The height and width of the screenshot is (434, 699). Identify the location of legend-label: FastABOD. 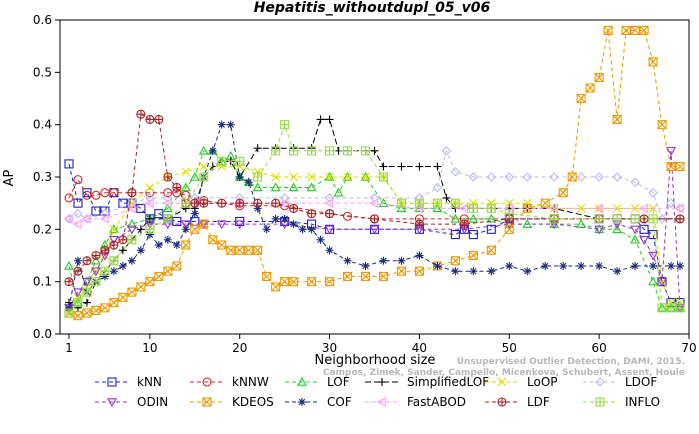
(436, 402).